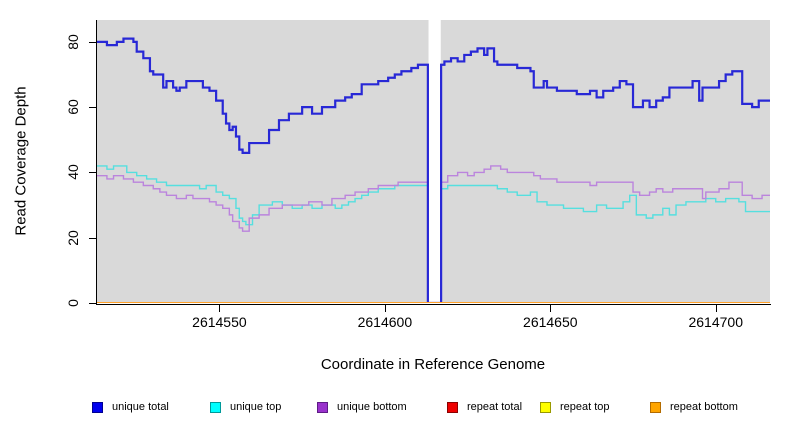 The height and width of the screenshot is (432, 792). What do you see at coordinates (433, 304) in the screenshot?
I see `x-axis-line` at bounding box center [433, 304].